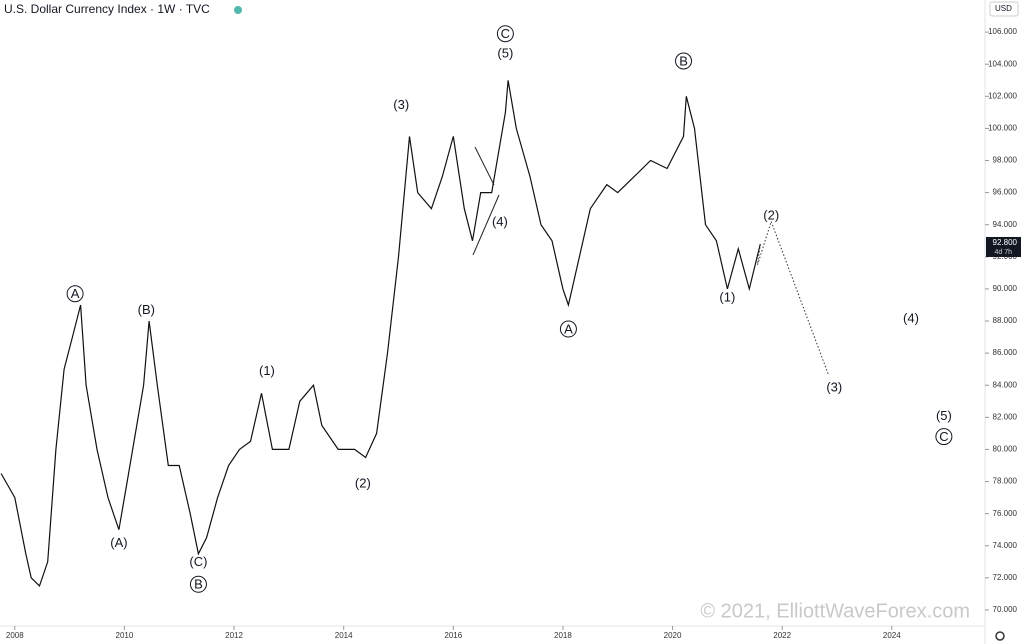  What do you see at coordinates (1005, 288) in the screenshot?
I see `y-tick-label: 90.000` at bounding box center [1005, 288].